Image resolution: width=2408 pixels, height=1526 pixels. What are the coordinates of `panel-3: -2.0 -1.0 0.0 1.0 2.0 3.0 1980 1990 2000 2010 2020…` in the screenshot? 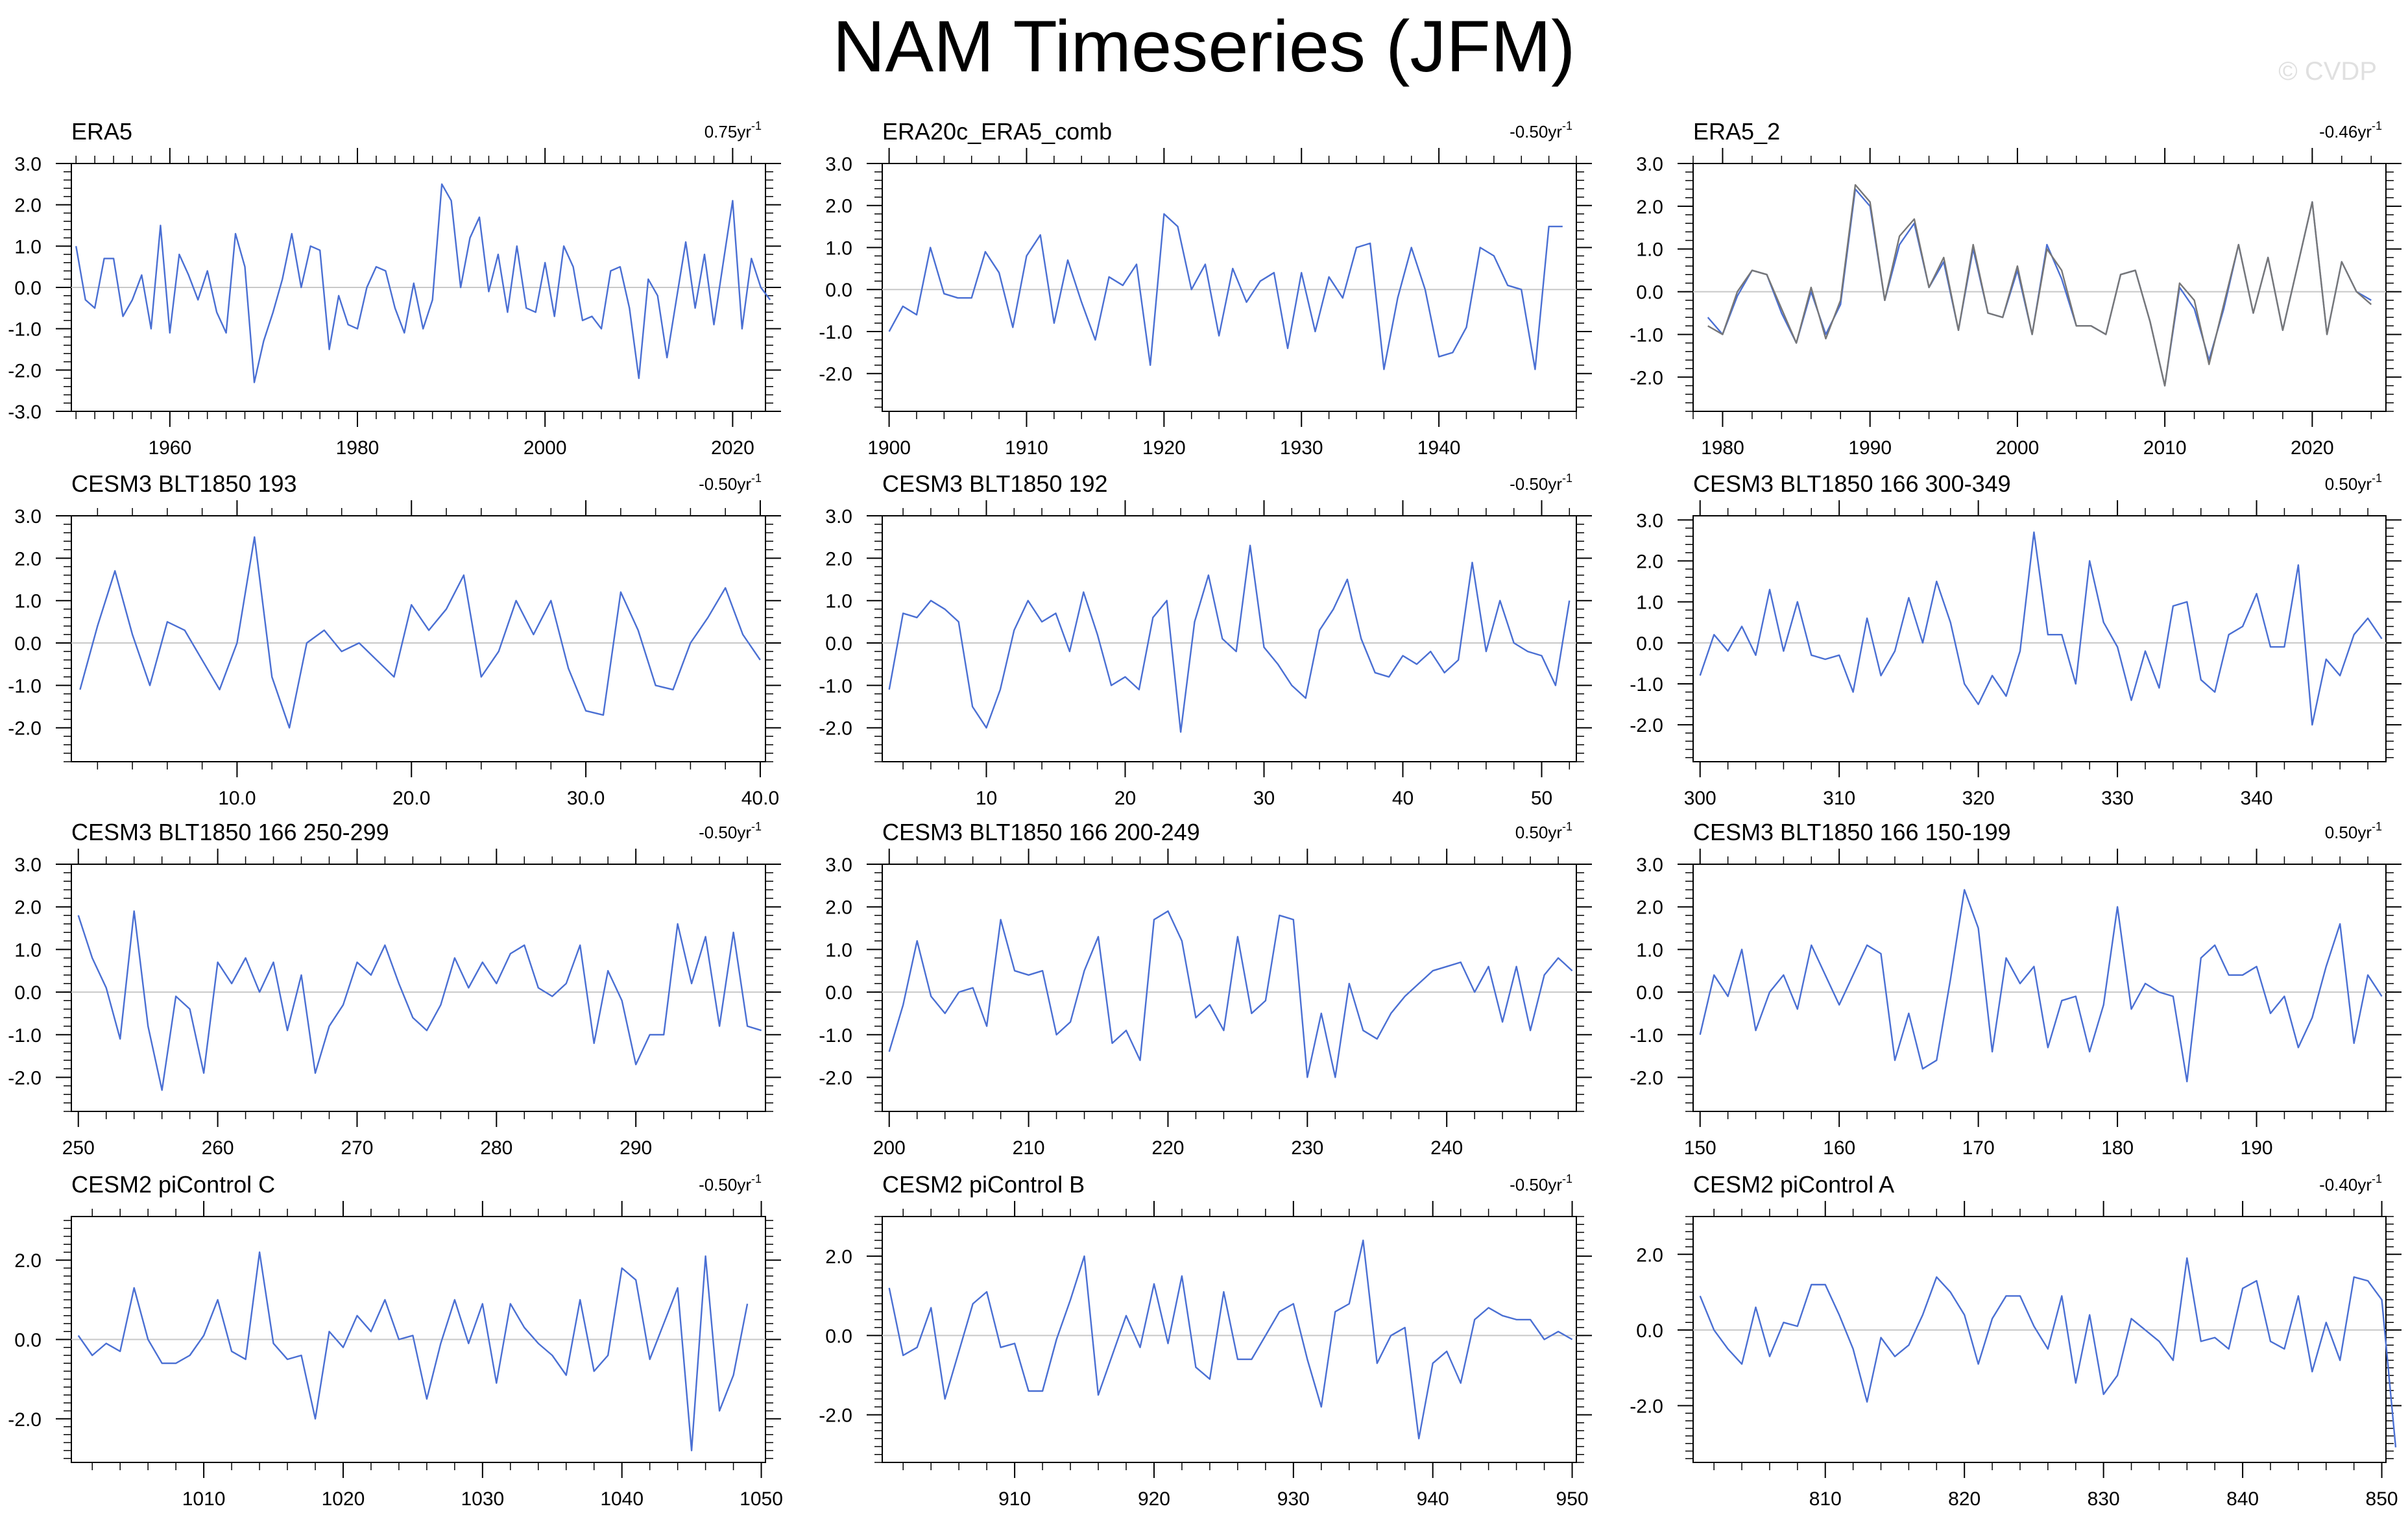 It's located at (2016, 289).